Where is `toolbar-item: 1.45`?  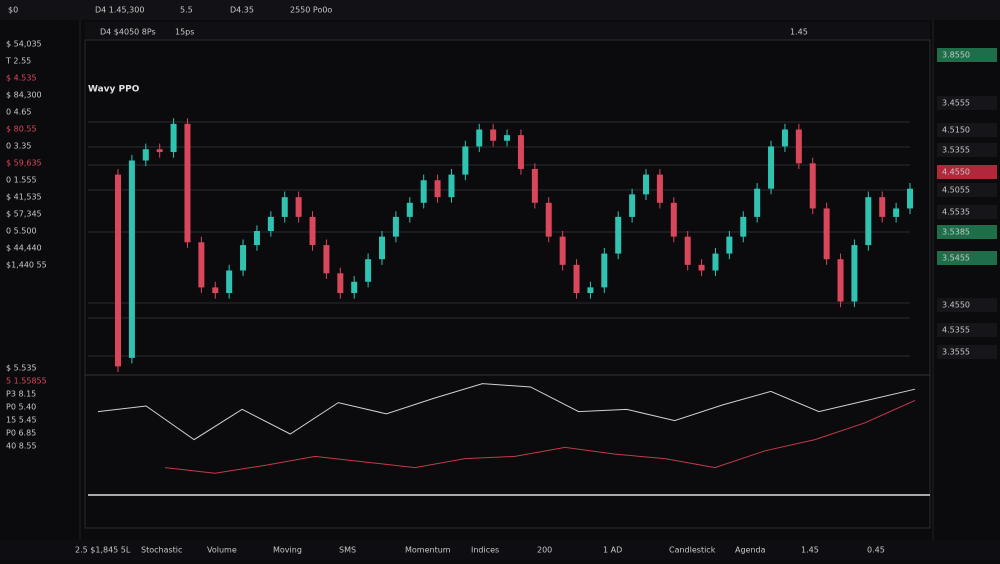
toolbar-item: 1.45 is located at coordinates (799, 32).